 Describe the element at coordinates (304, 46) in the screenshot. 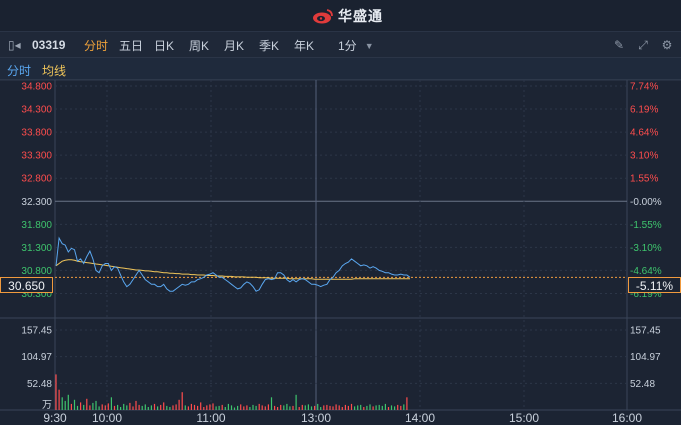

I see `tab-yearly-k: 年K` at that location.